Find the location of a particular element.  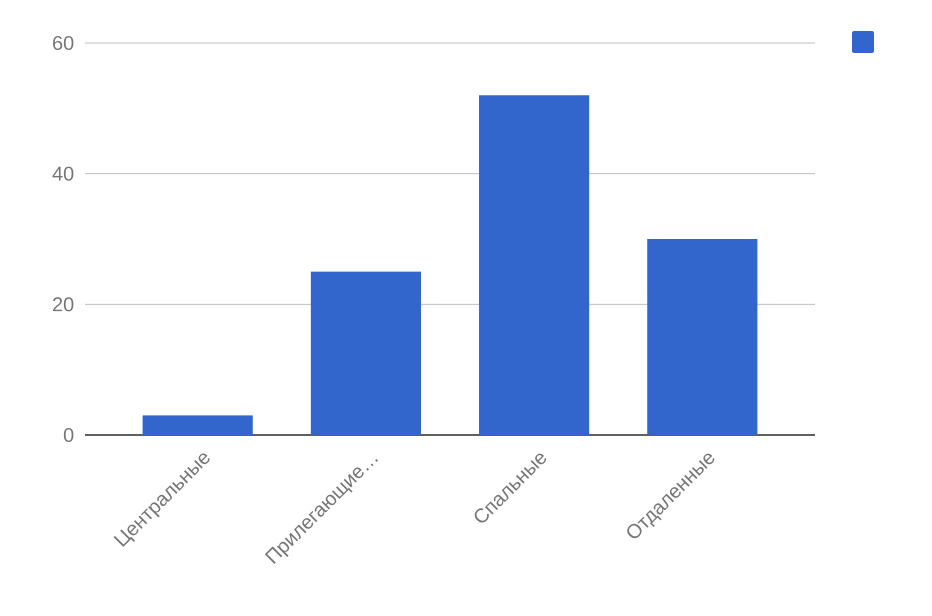

y-tick-label: 40 is located at coordinates (63, 173).